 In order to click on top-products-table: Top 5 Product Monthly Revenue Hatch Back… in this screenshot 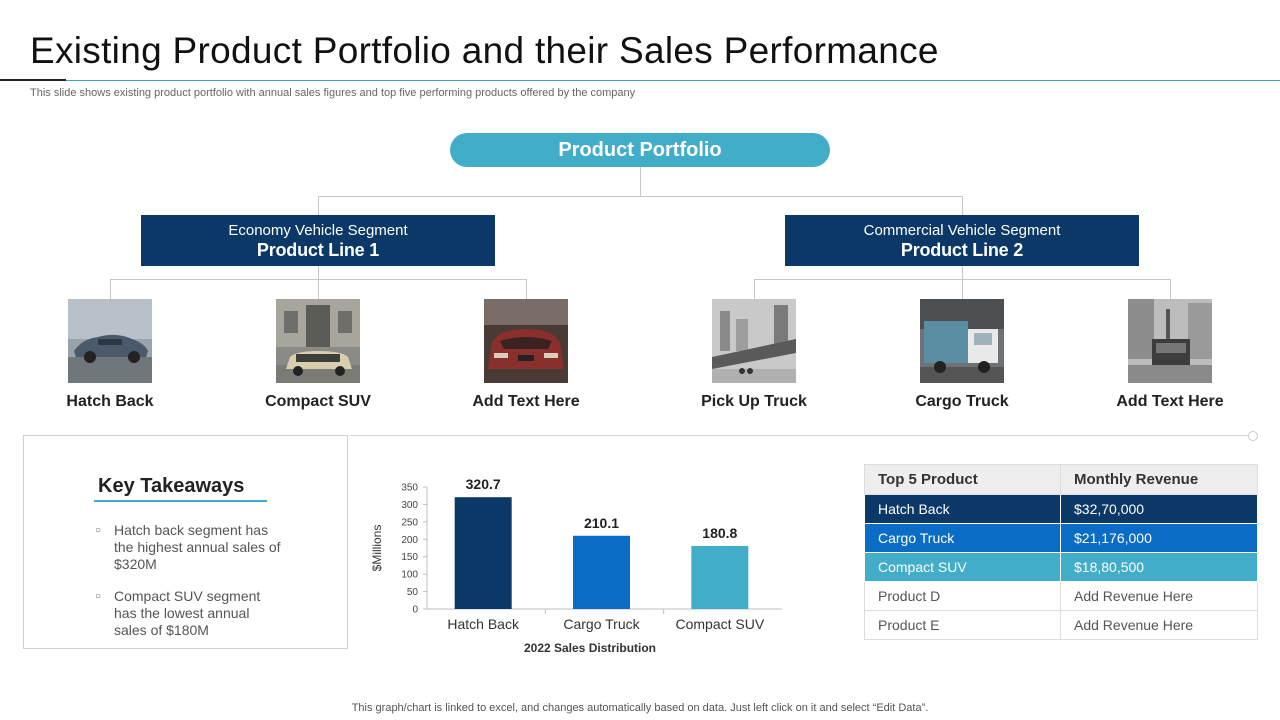, I will do `click(1061, 552)`.